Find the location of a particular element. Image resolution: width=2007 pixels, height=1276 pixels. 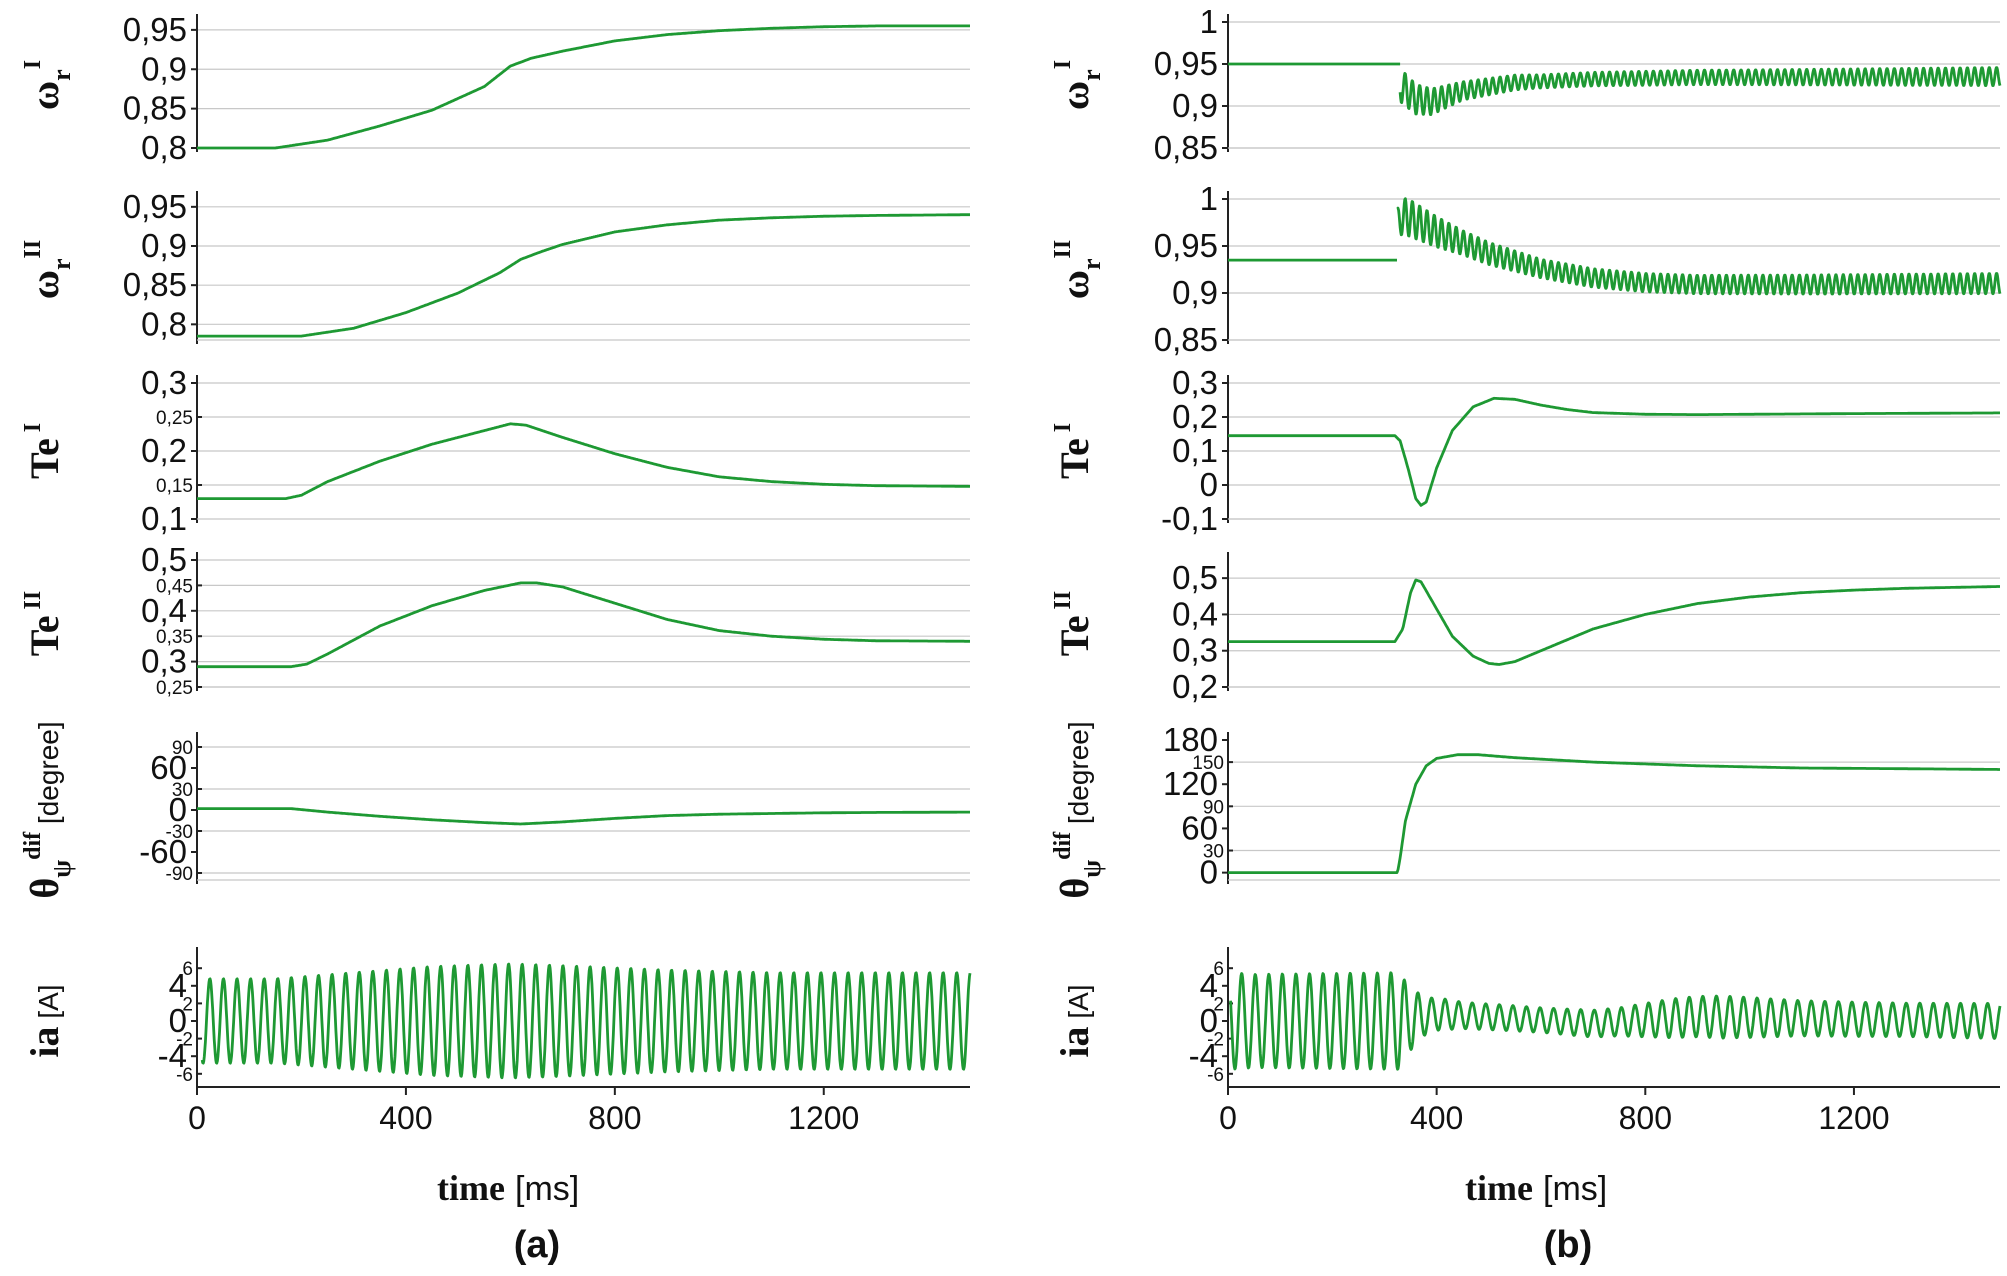

series-line-a-Te-II is located at coordinates (583, 625).